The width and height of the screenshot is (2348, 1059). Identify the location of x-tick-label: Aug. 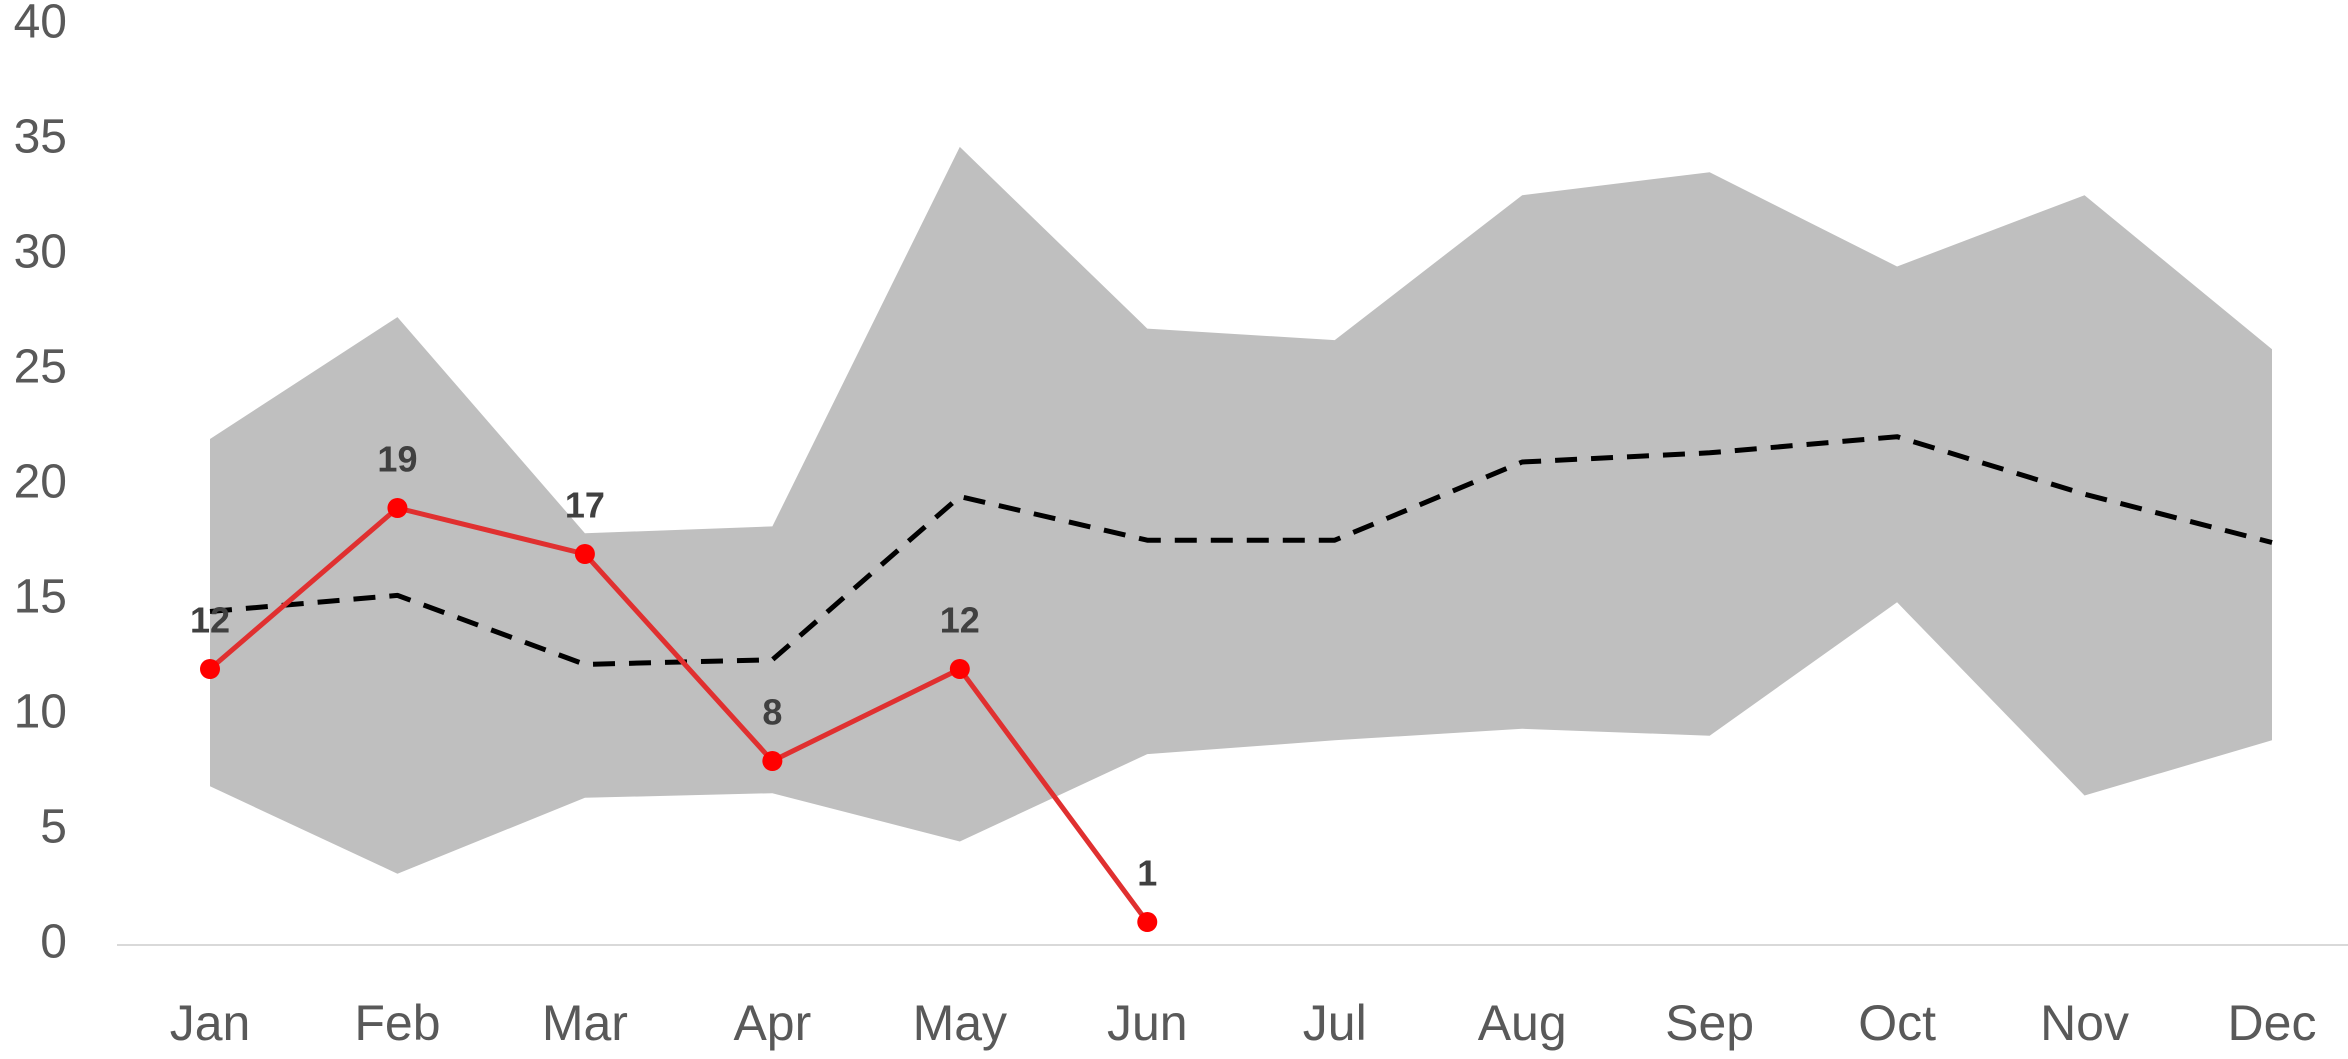
(1522, 1023).